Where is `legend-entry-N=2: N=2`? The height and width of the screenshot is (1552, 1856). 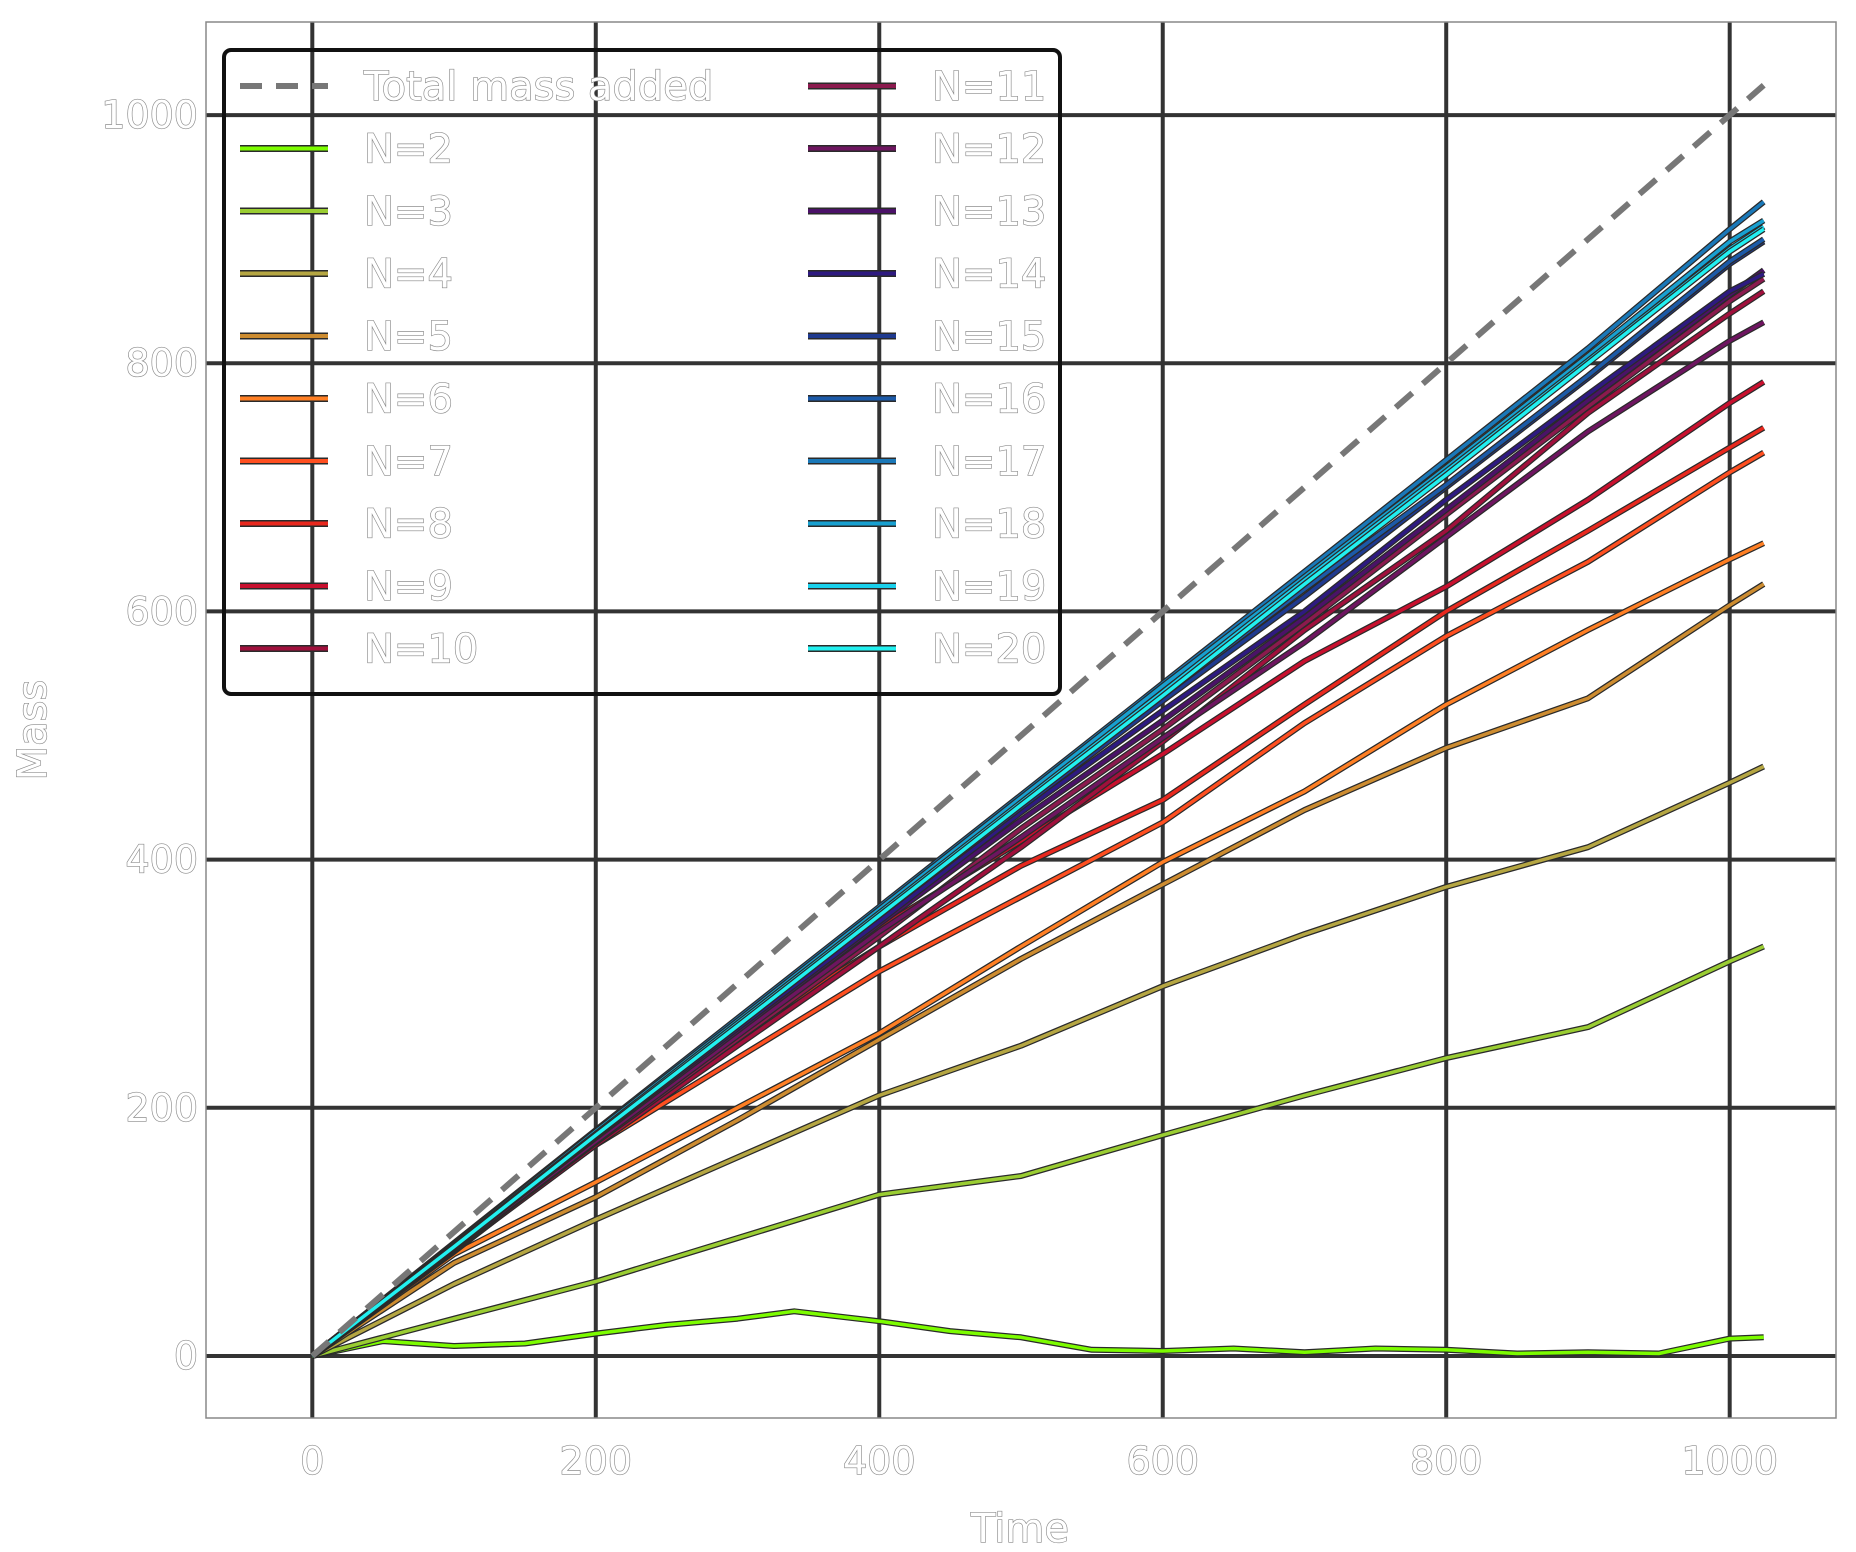 legend-entry-N=2: N=2 is located at coordinates (347, 149).